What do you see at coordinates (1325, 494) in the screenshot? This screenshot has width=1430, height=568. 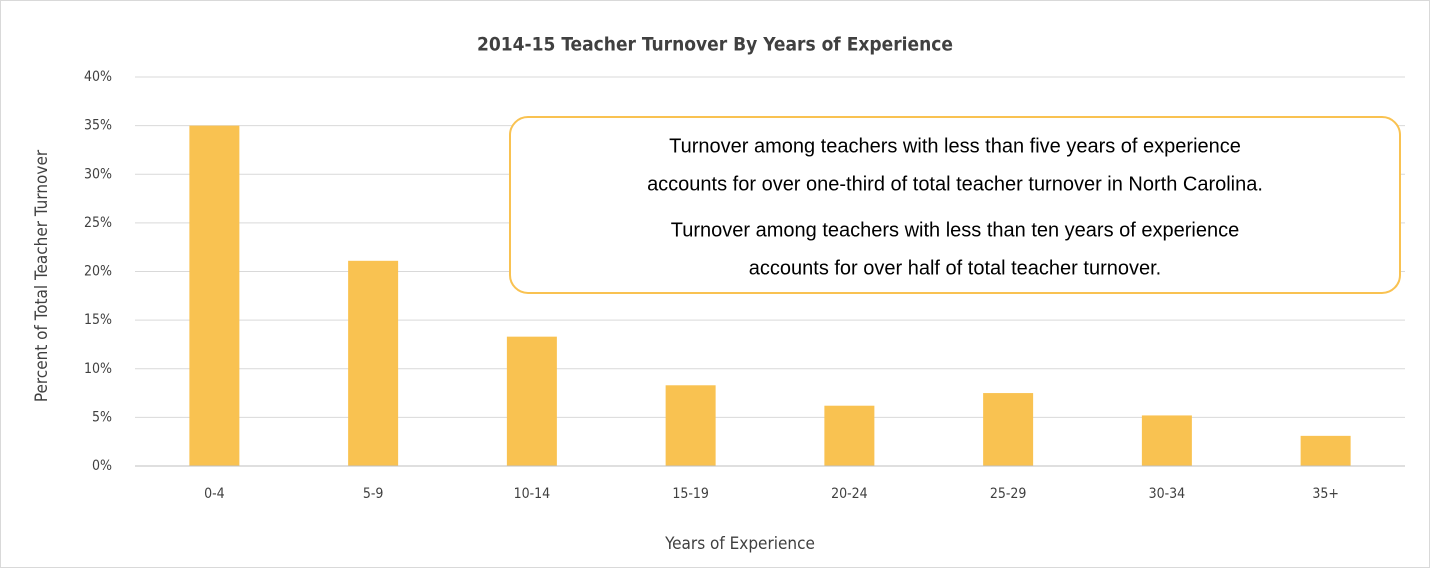 I see `x-tick-label: 35+` at bounding box center [1325, 494].